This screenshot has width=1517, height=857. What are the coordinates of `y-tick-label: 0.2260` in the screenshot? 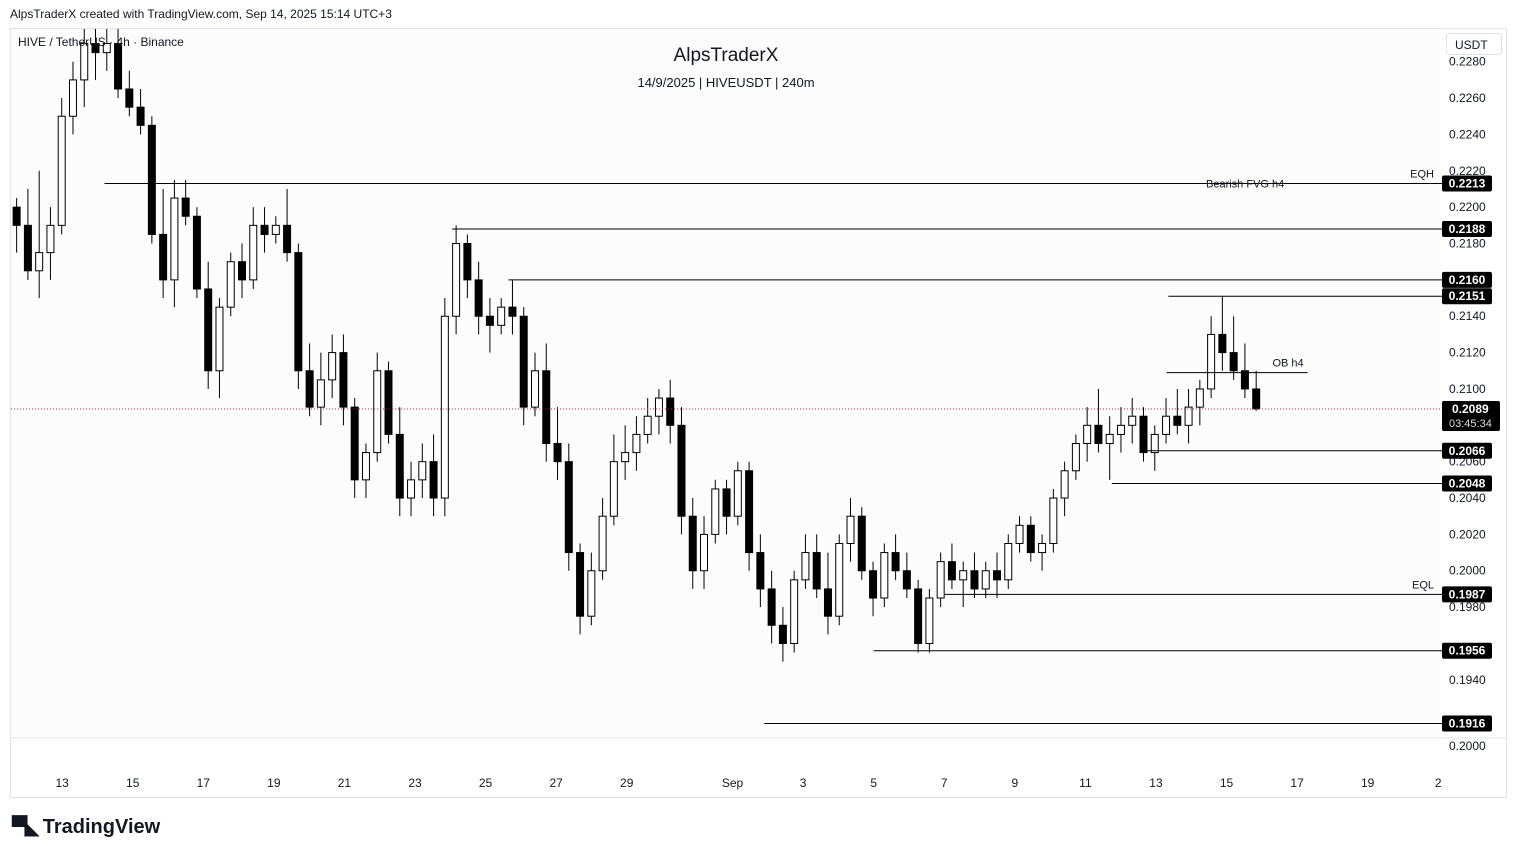 It's located at (1467, 98).